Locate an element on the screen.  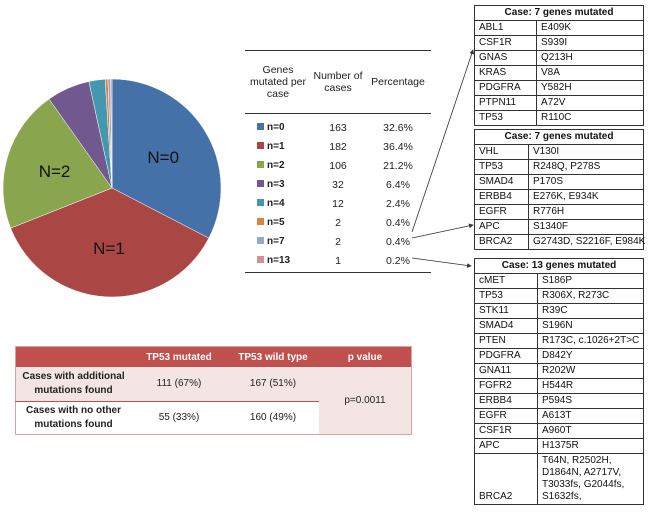
gene-row: VHL V130I is located at coordinates (559, 152).